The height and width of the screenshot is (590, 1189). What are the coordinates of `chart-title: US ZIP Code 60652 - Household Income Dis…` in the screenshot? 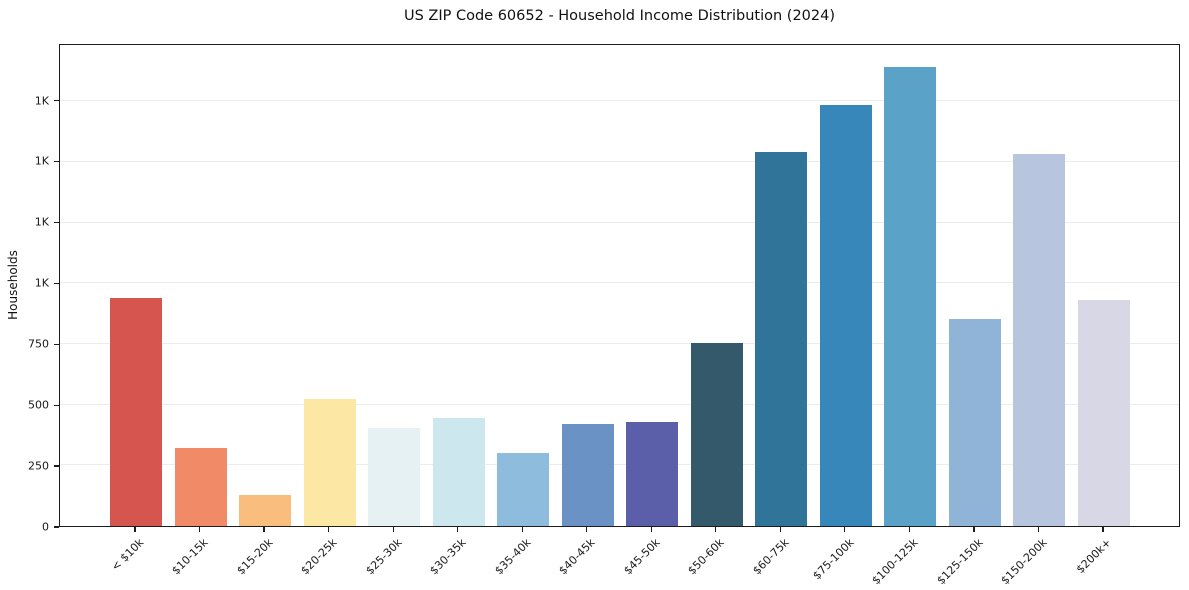 It's located at (619, 16).